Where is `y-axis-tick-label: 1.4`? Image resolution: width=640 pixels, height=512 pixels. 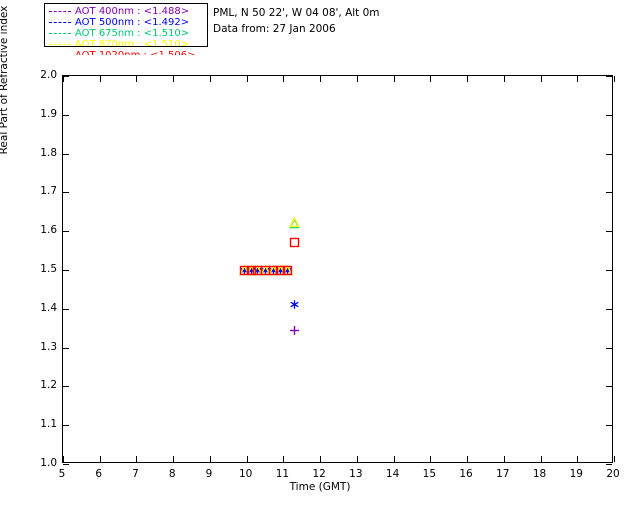 y-axis-tick-label: 1.4 is located at coordinates (48, 307).